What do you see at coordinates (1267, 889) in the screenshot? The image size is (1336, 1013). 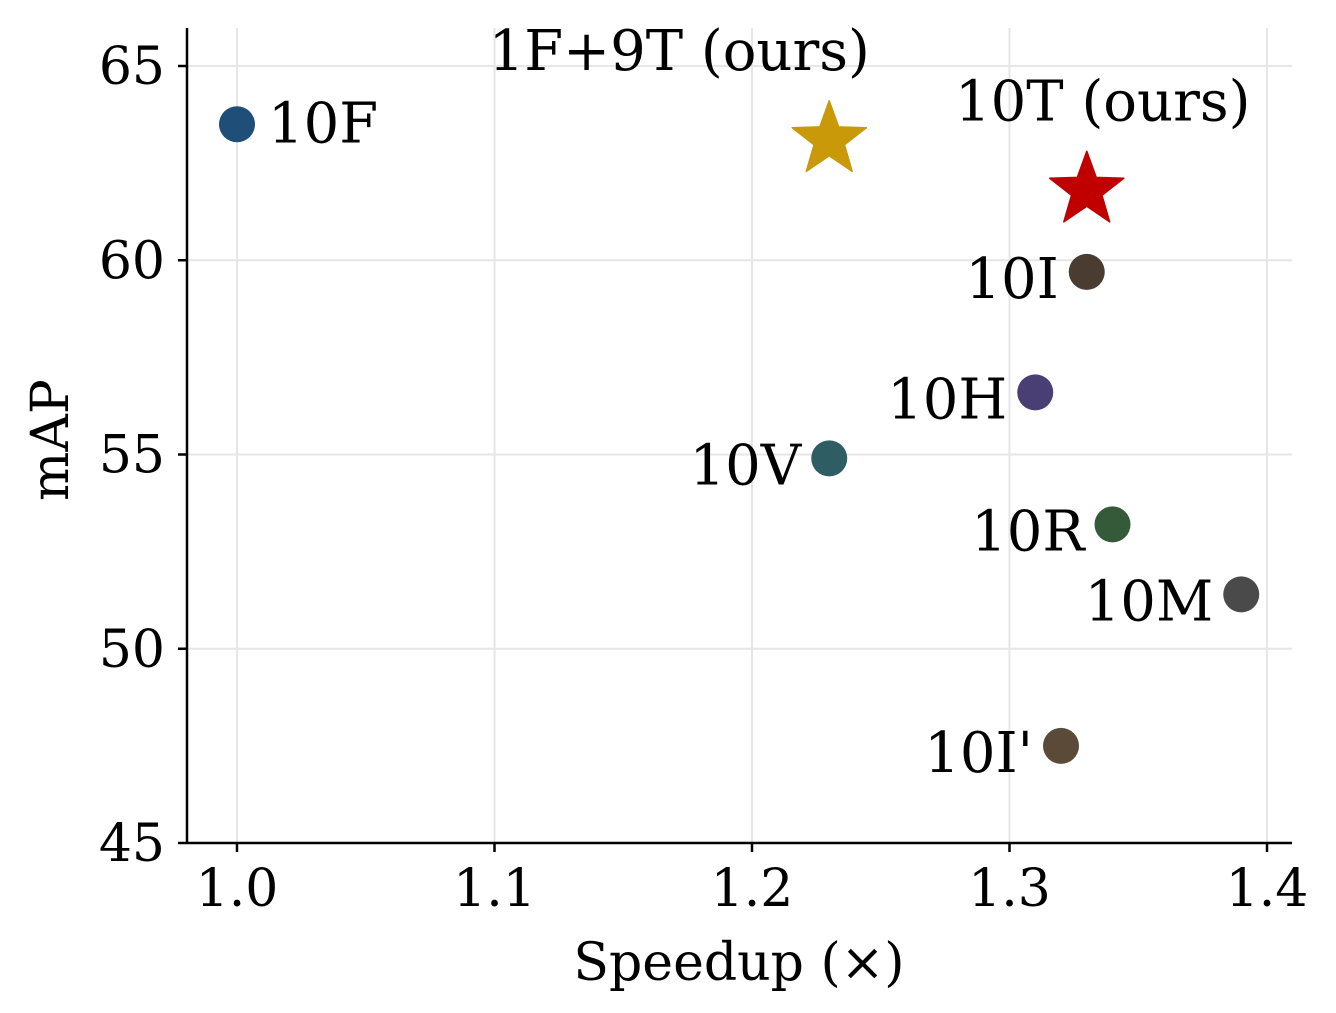 I see `x-tick-label: 1.4` at bounding box center [1267, 889].